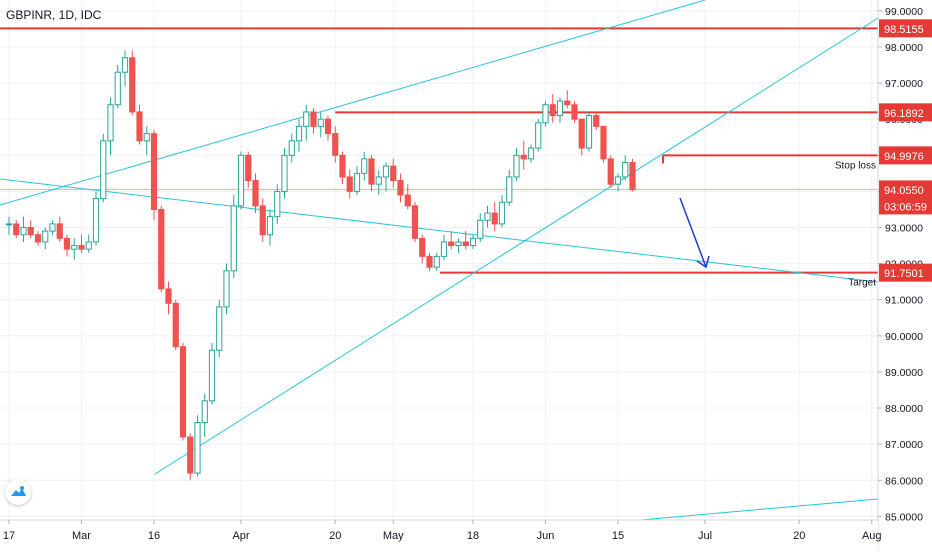 The width and height of the screenshot is (932, 555). Describe the element at coordinates (618, 536) in the screenshot. I see `time-tick-label-8: 15` at that location.